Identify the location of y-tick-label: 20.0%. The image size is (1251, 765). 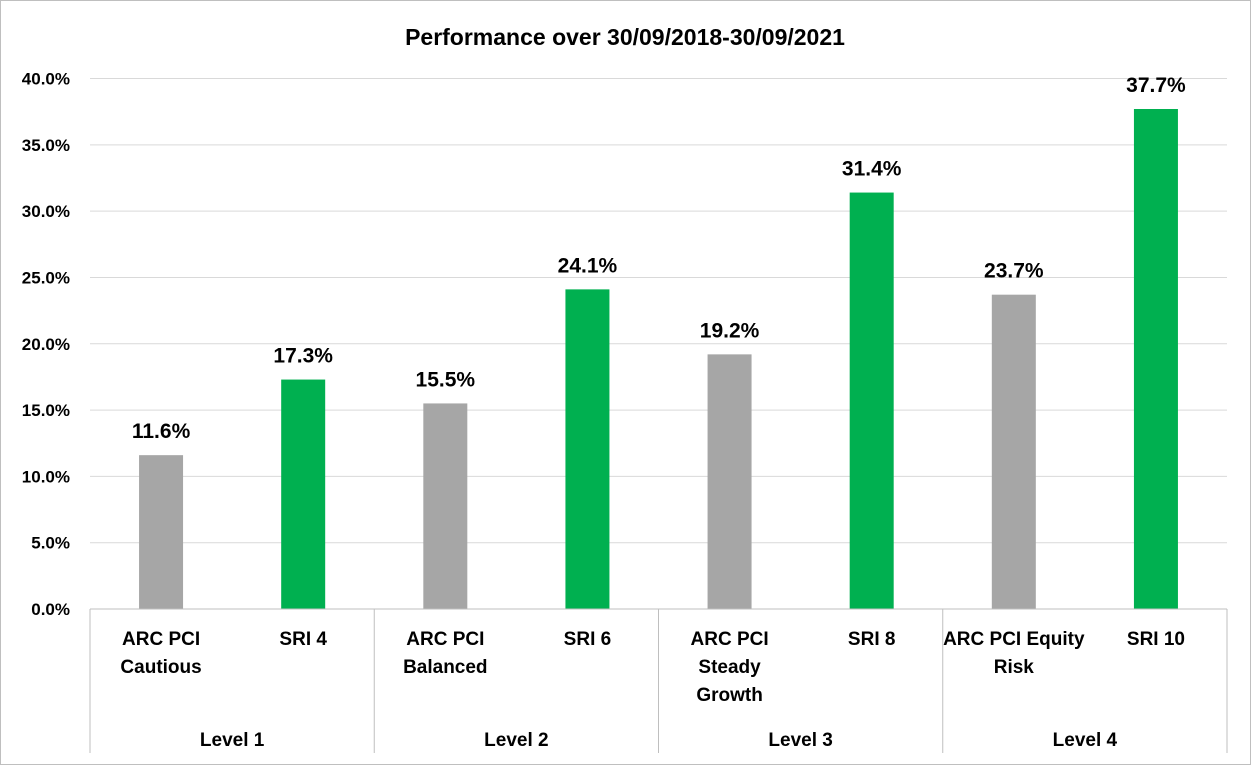
(46, 344).